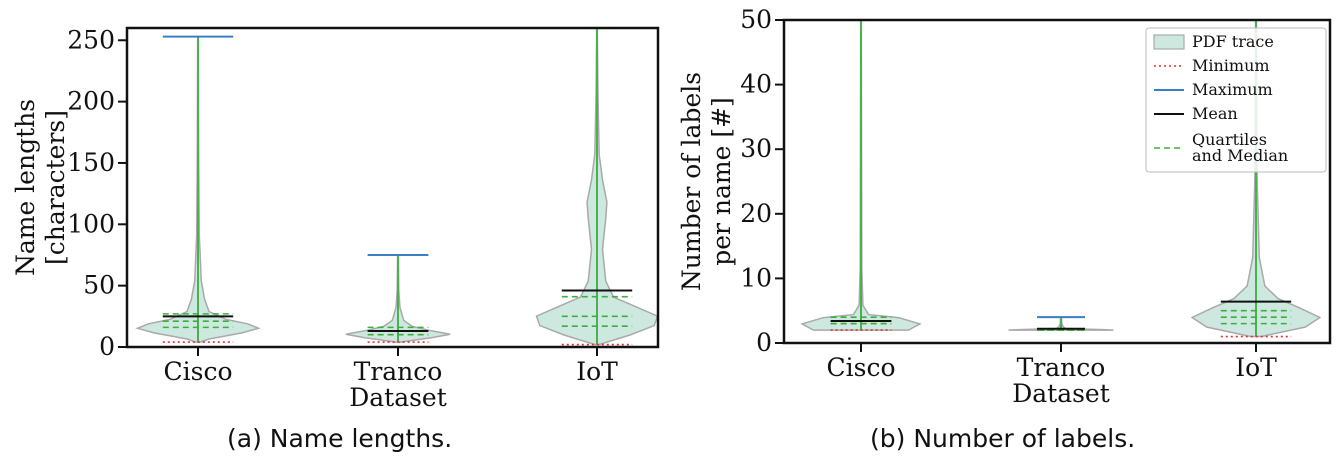 The height and width of the screenshot is (468, 1338). I want to click on y-tick-label: 30, so click(756, 148).